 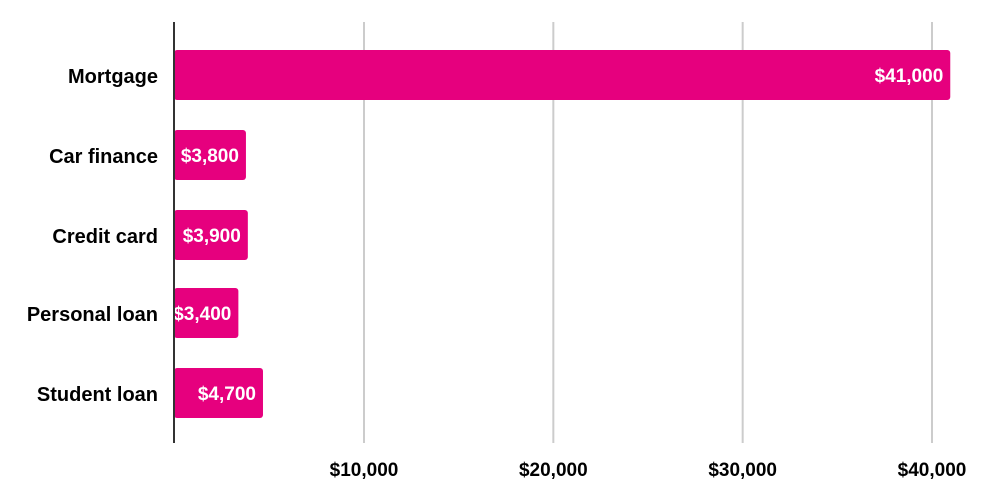 I want to click on x-tick-label: $40,000, so click(x=932, y=470).